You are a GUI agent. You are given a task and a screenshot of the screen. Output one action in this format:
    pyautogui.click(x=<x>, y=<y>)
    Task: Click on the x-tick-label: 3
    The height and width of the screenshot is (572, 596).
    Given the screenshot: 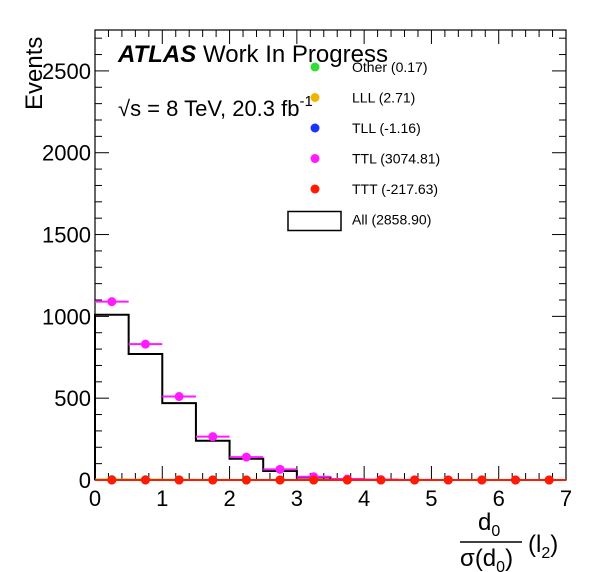 What is the action you would take?
    pyautogui.click(x=297, y=498)
    